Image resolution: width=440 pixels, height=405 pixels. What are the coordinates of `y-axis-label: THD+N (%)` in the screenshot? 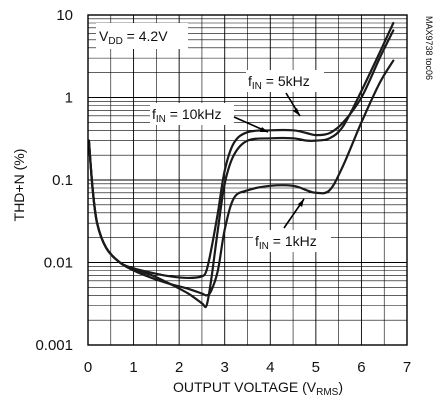 It's located at (19, 185).